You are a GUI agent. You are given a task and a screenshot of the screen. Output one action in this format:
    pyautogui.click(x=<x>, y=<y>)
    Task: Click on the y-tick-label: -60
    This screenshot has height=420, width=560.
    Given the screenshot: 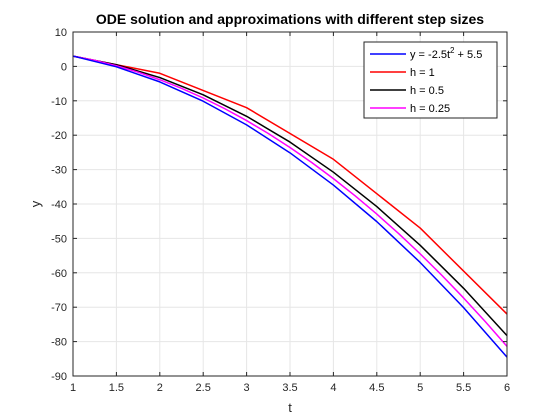 What is the action you would take?
    pyautogui.click(x=59, y=274)
    